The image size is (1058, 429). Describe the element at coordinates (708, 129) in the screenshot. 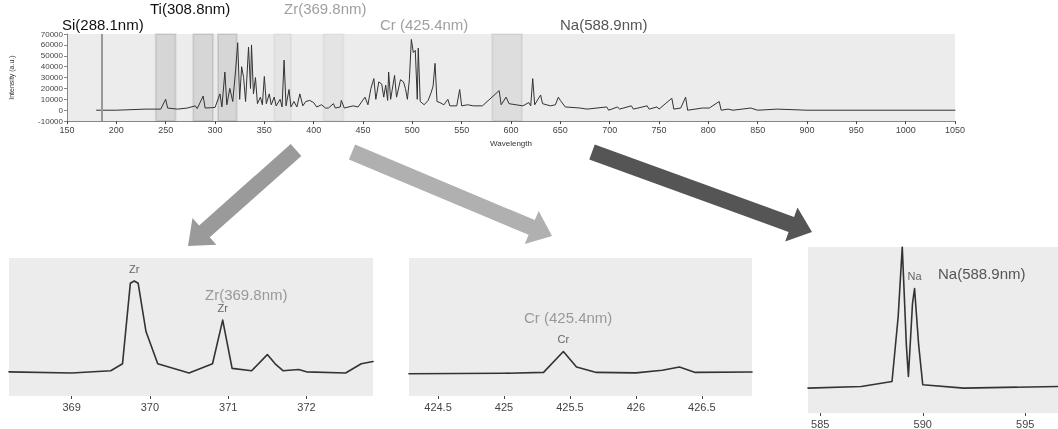

I see `x-tick-label: 800` at that location.